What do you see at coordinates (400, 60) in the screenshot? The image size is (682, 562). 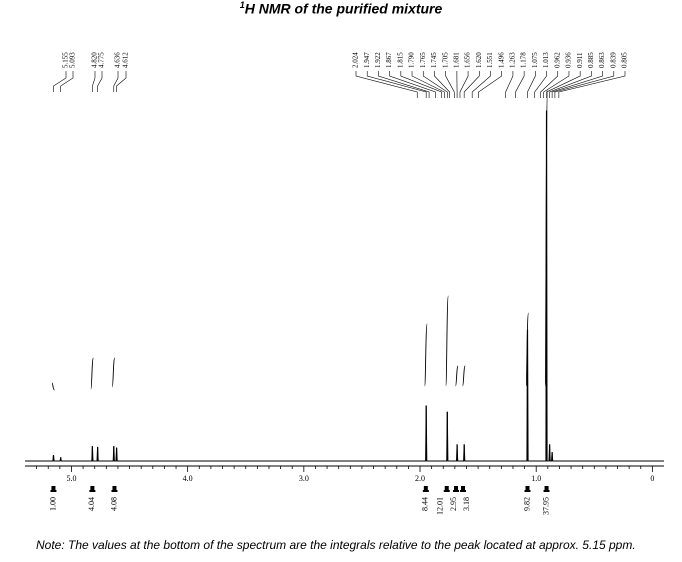 I see `peak-label: 1.815` at bounding box center [400, 60].